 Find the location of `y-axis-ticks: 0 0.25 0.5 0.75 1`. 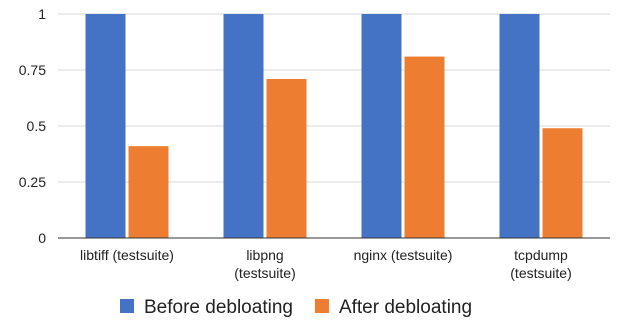

y-axis-ticks: 0 0.25 0.5 0.75 1 is located at coordinates (32, 126).